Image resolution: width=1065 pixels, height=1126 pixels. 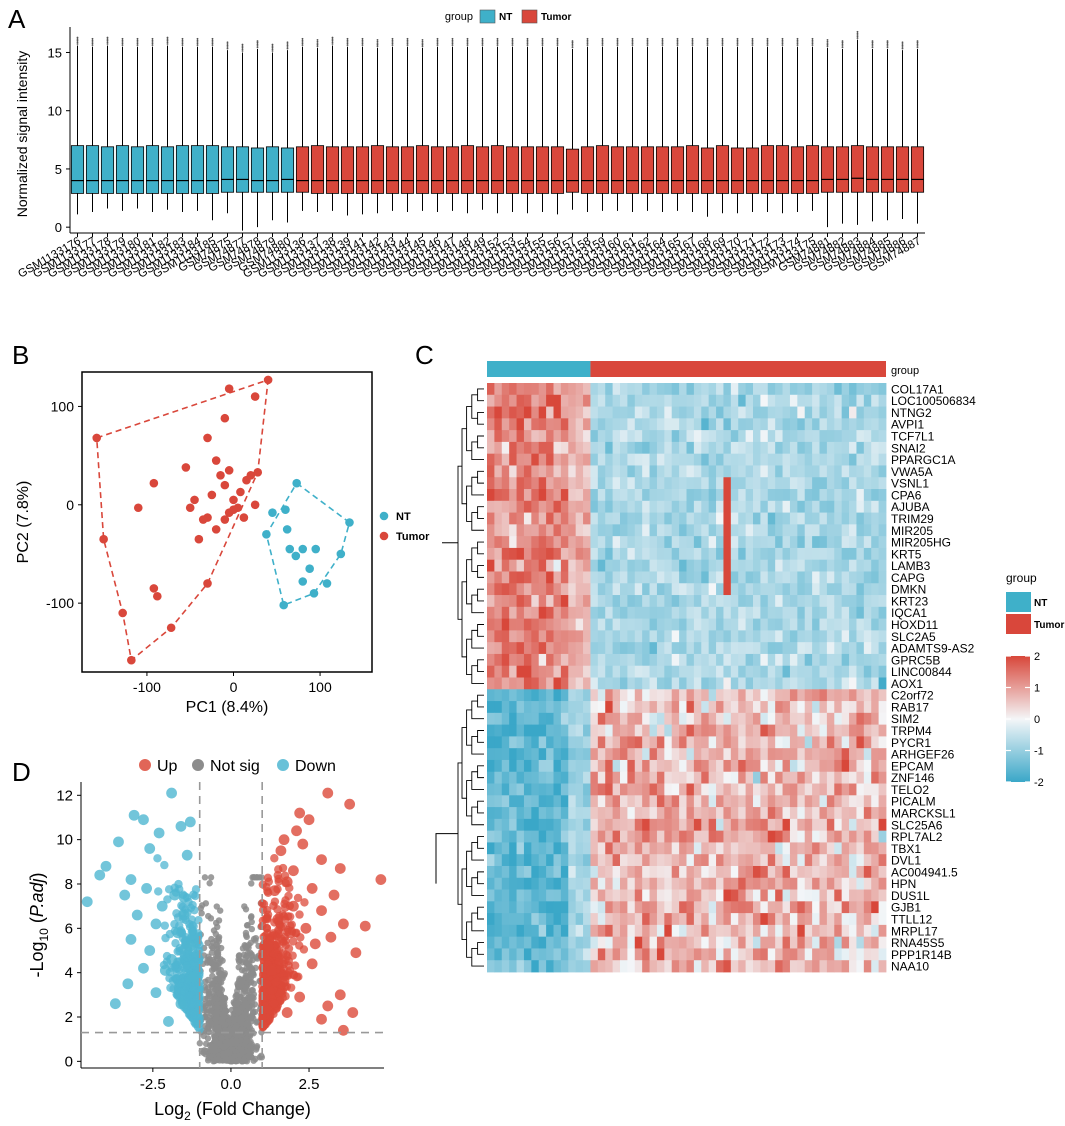 I want to click on heatmap-legend-nt-label: NT, so click(x=1040, y=603).